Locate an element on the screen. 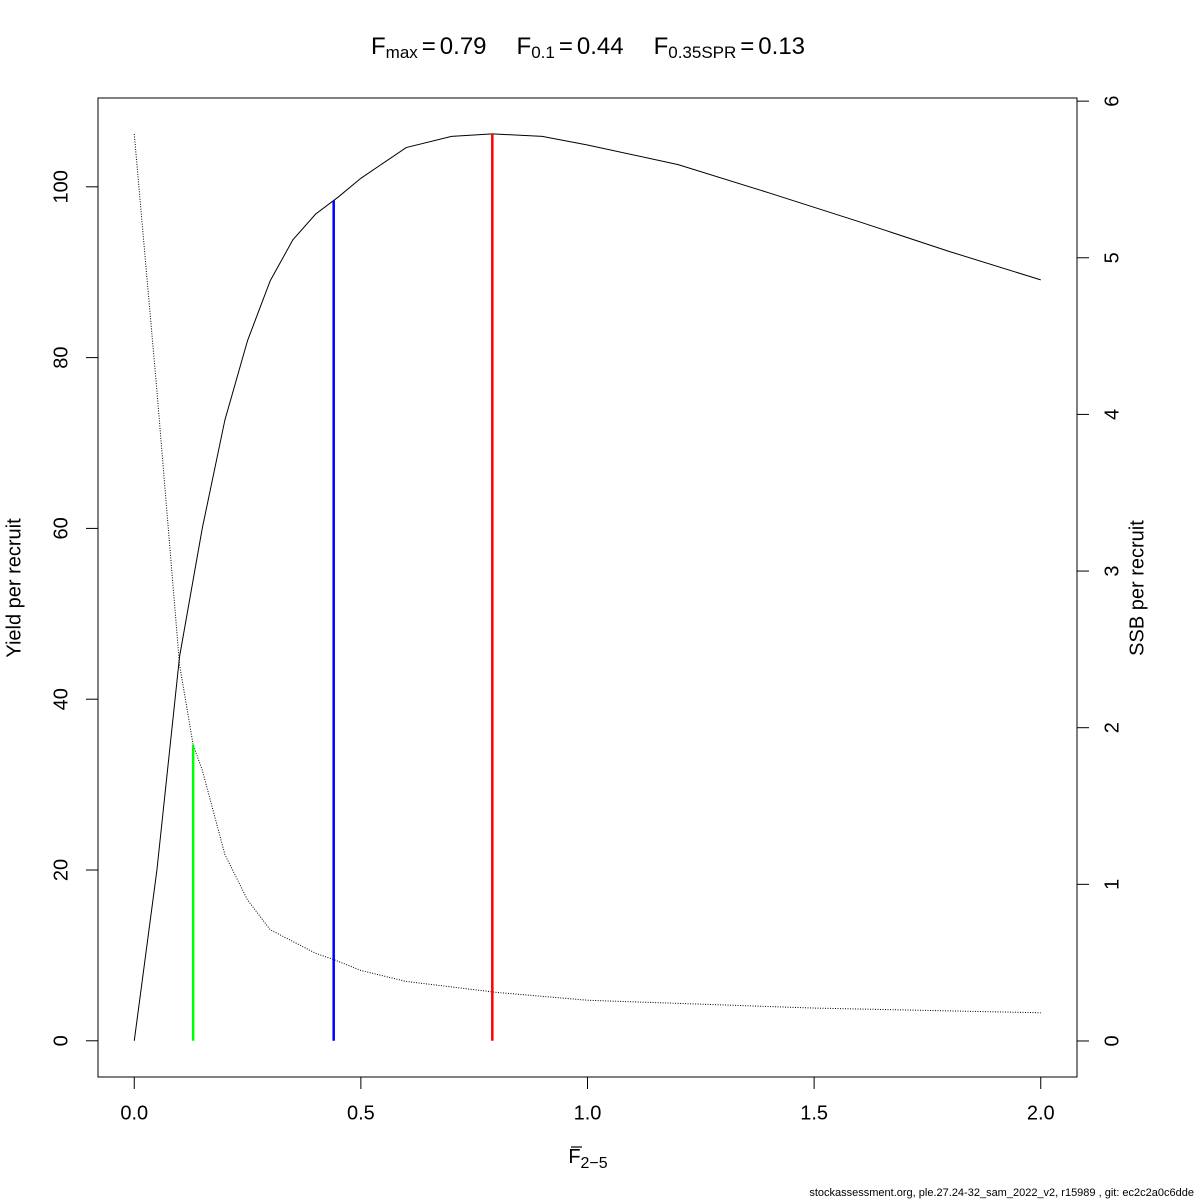 This screenshot has height=1200, width=1200. y-tick-label: 100 is located at coordinates (61, 186).